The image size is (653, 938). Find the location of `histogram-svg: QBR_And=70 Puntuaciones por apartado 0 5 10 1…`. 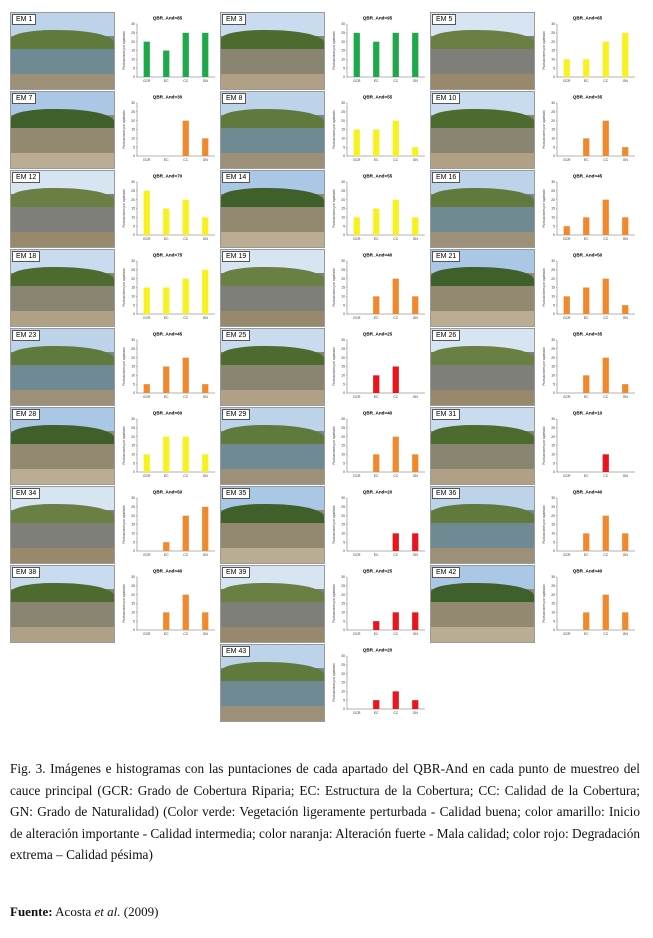

histogram-svg: QBR_And=70 Puntuaciones por apartado 0 5 10 1… is located at coordinates (168, 207).